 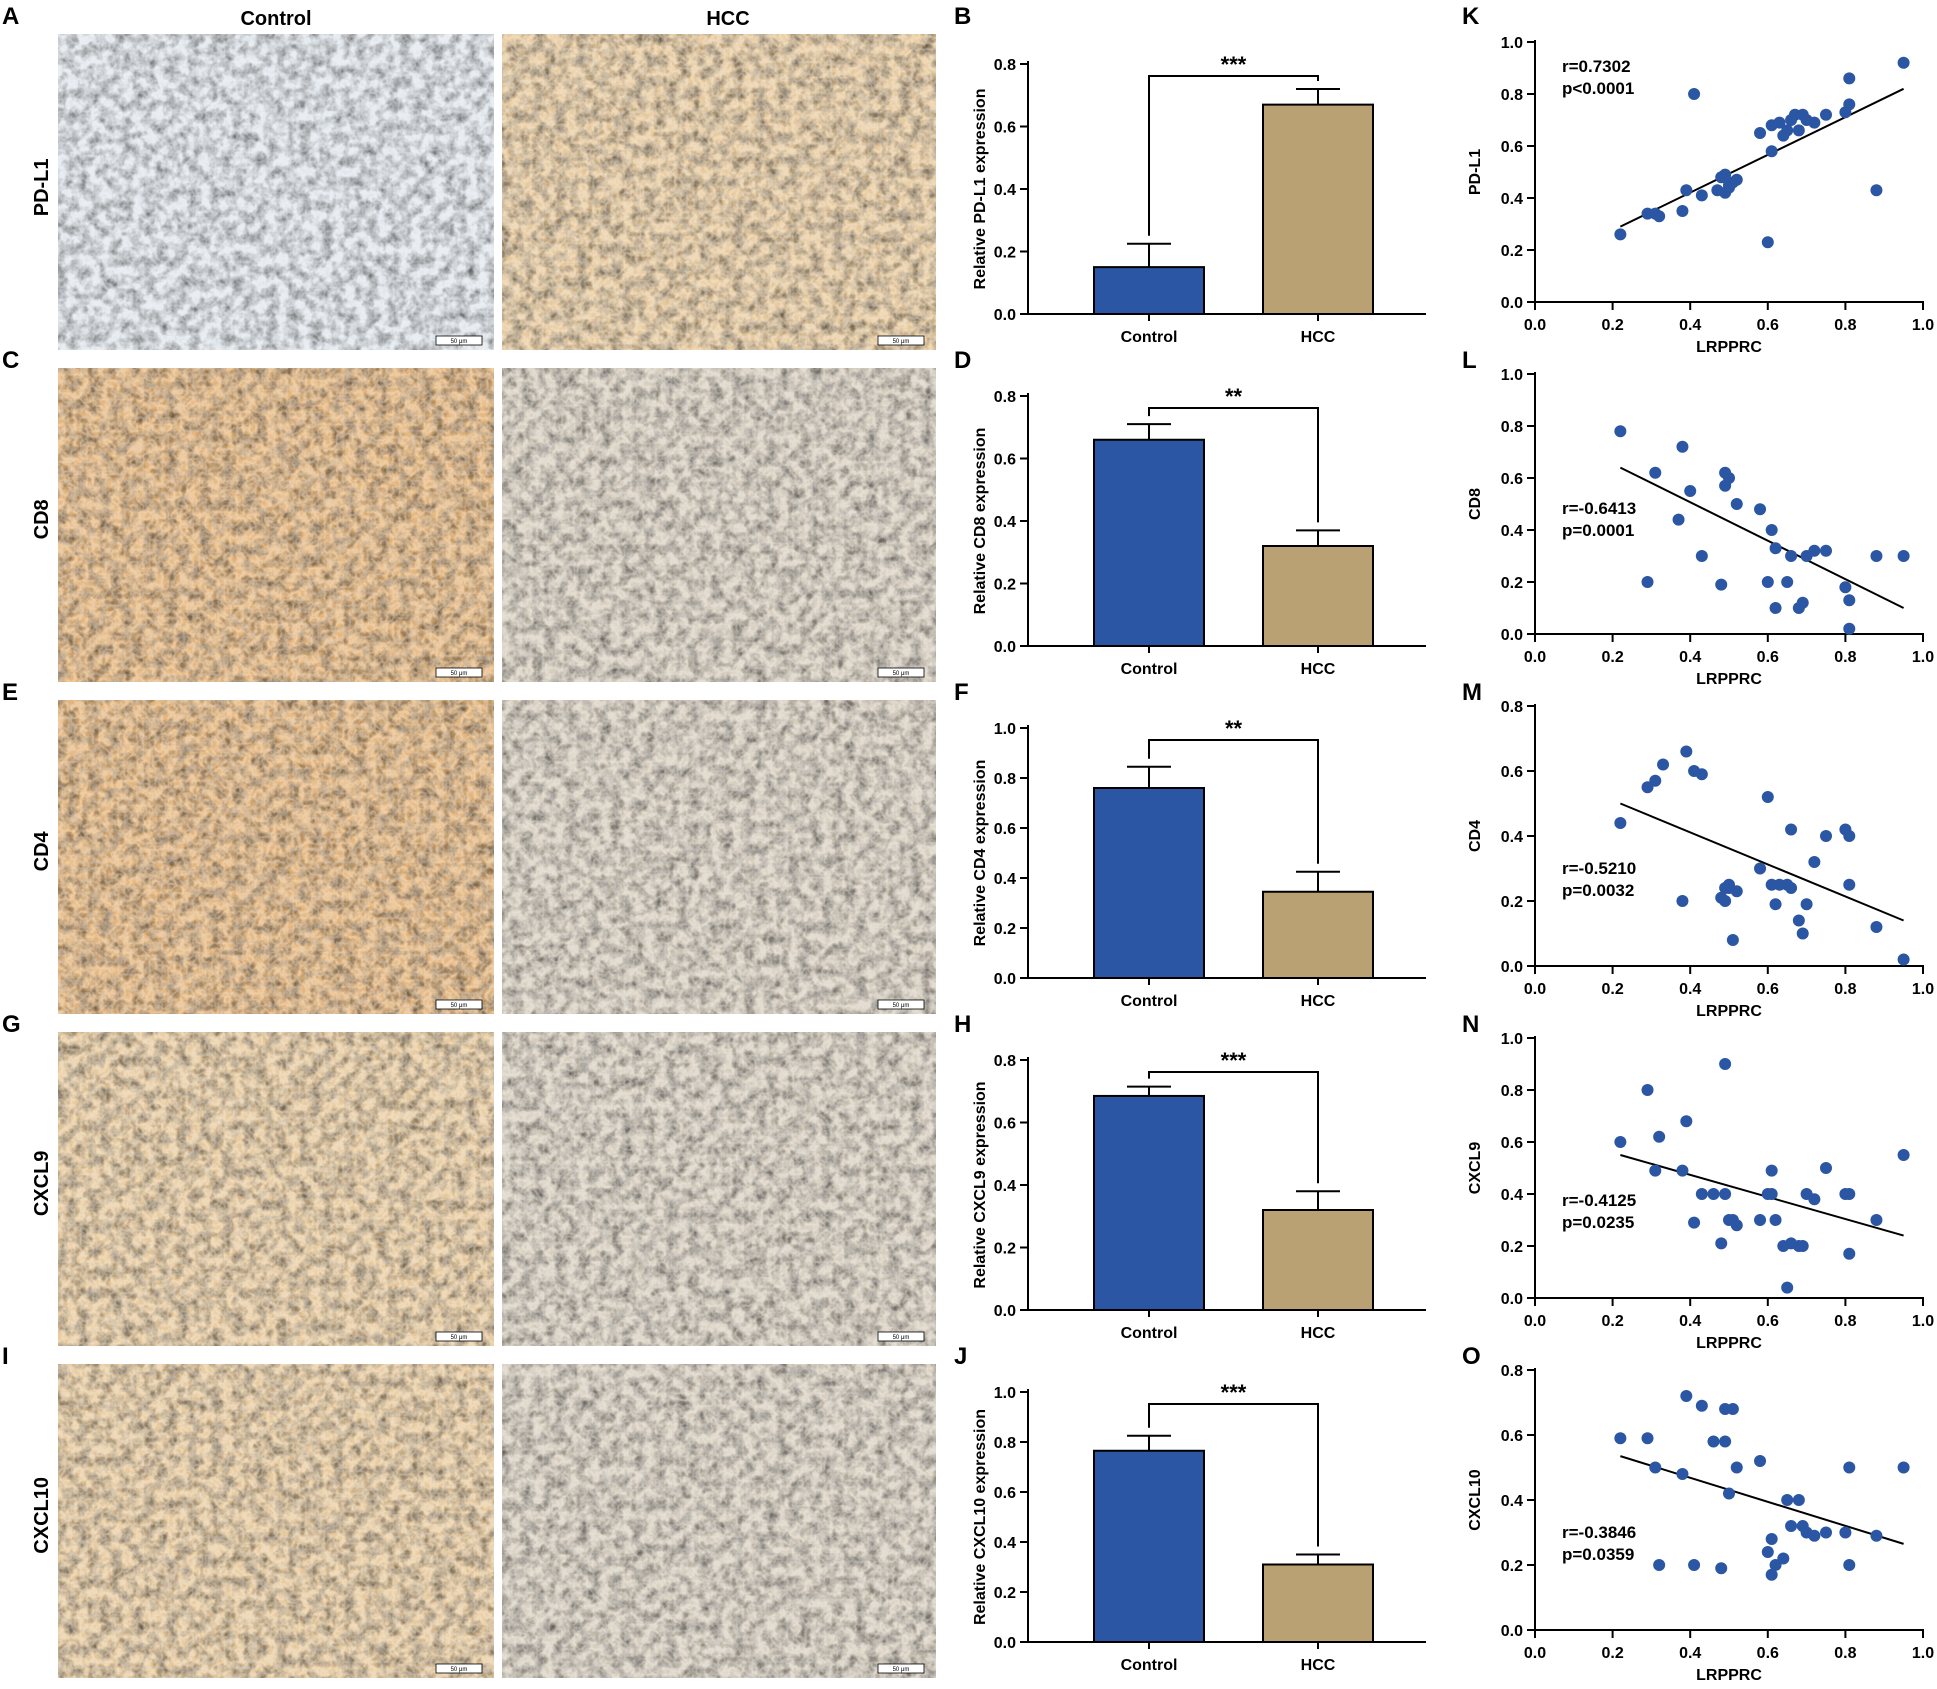 What do you see at coordinates (980, 853) in the screenshot?
I see `bar-y-label: Relative CD4 expression` at bounding box center [980, 853].